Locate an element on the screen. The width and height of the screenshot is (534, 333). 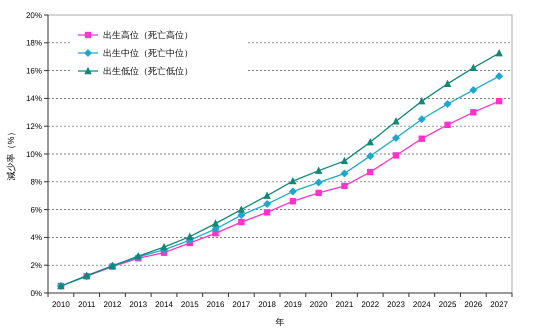
legend-label: 出生高位（死亡高位） is located at coordinates (148, 35).